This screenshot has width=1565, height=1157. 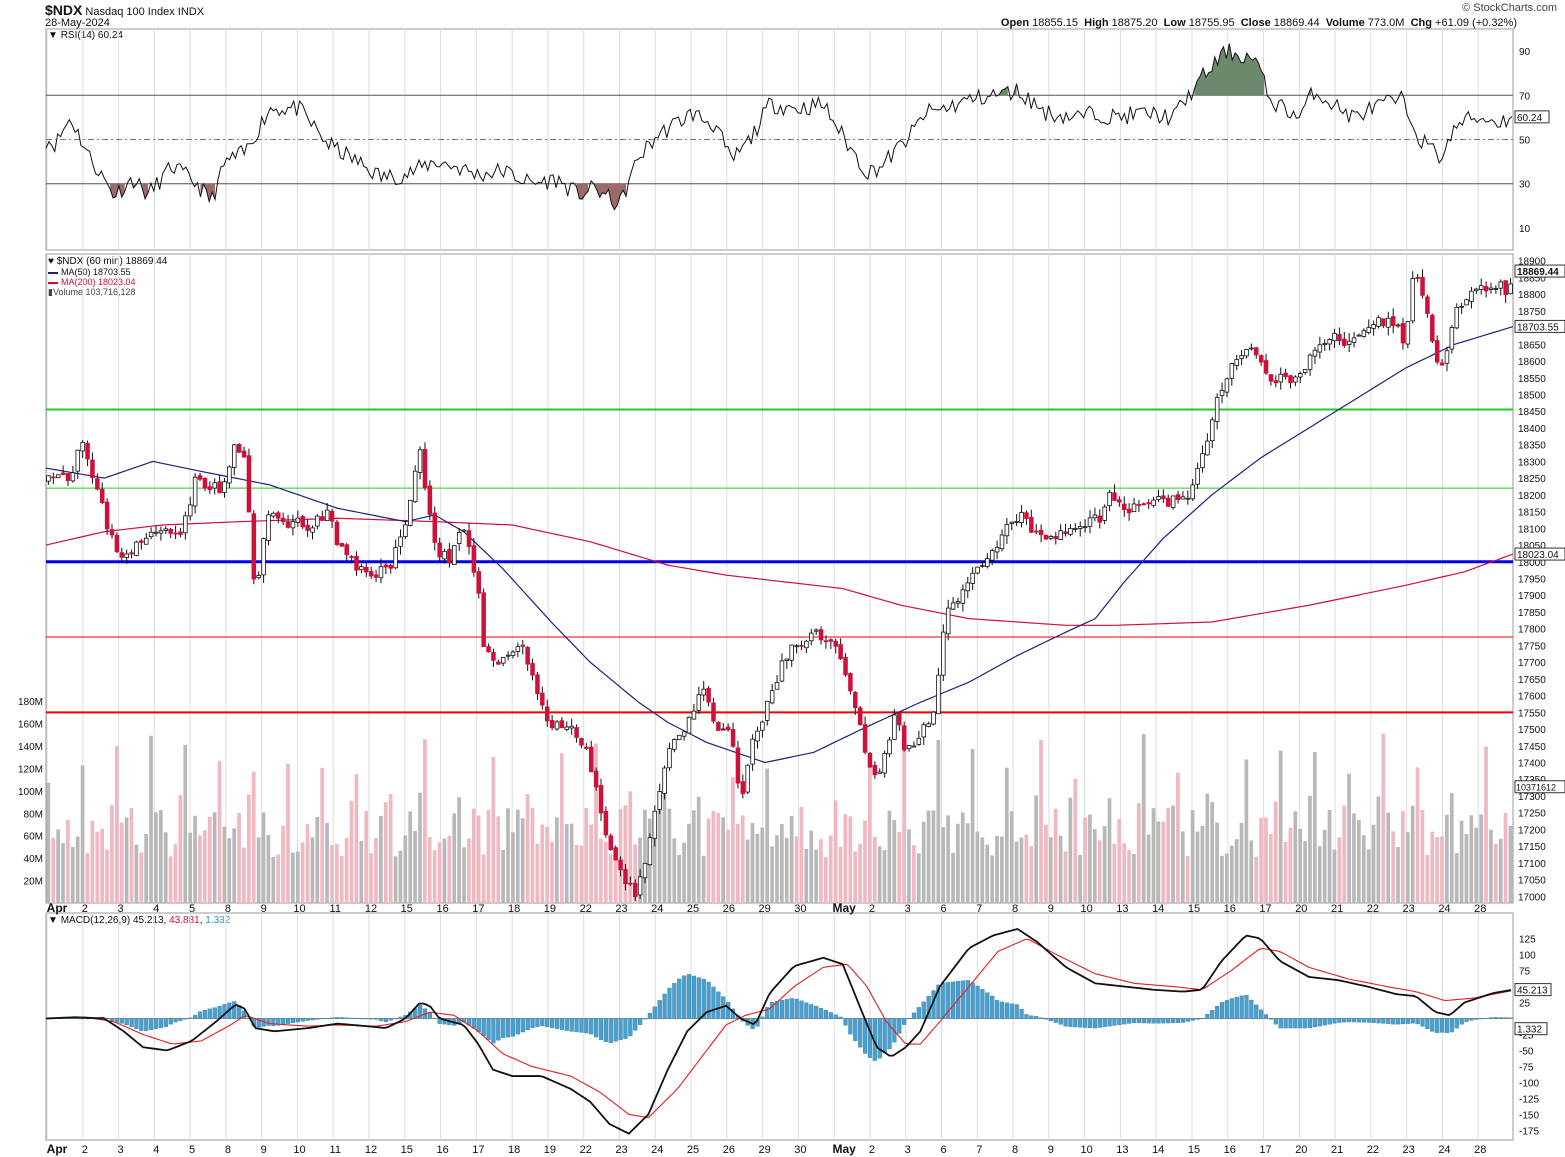 I want to click on price-tick-label: 17300, so click(x=1532, y=797).